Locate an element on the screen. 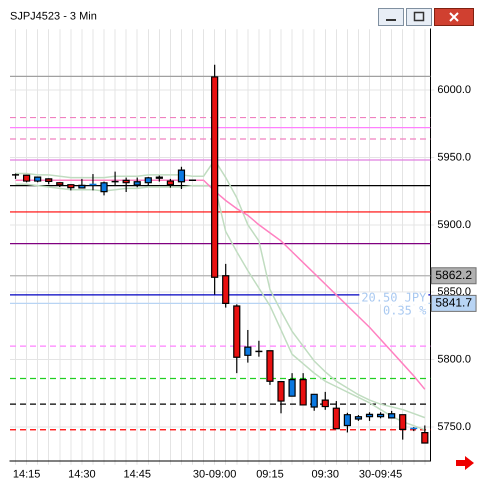 This screenshot has height=500, width=502. x-tick-label: 14:45 is located at coordinates (137, 474).